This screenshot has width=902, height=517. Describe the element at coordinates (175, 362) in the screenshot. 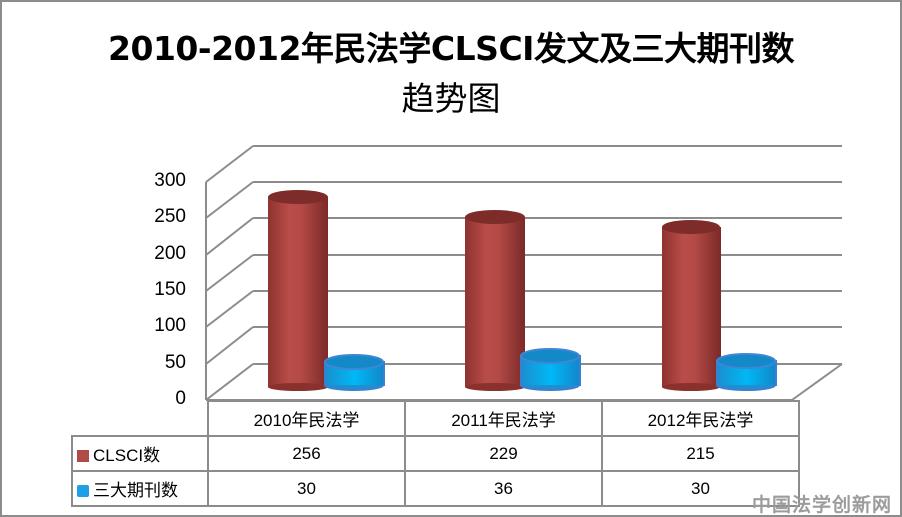

I see `y-tick-50: 50` at that location.